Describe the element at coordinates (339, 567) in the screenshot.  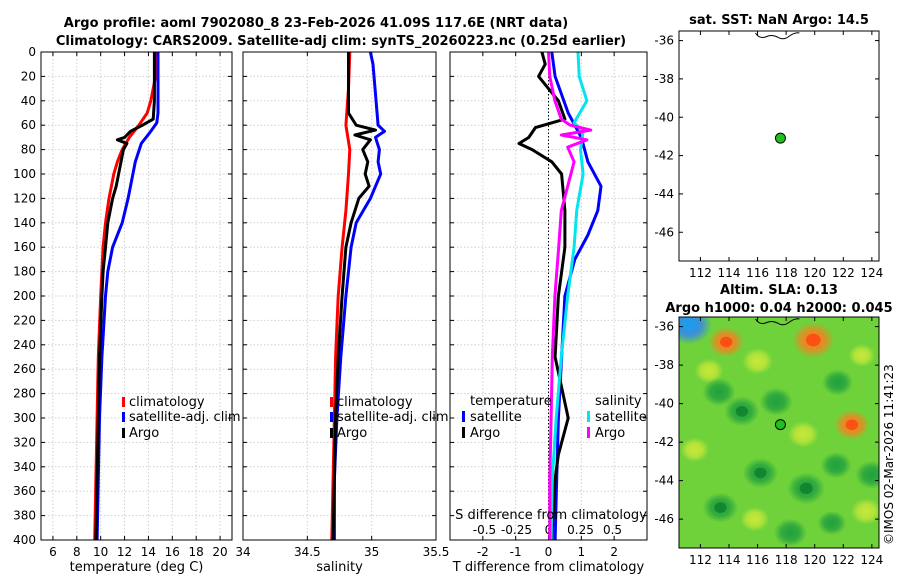
I see `x-axis-label: salinity` at that location.